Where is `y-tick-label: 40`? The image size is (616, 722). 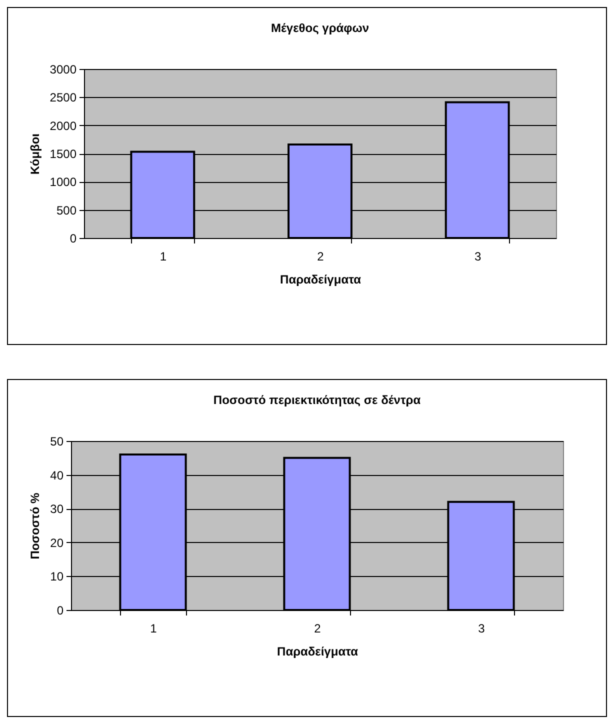 y-tick-label: 40 is located at coordinates (57, 475).